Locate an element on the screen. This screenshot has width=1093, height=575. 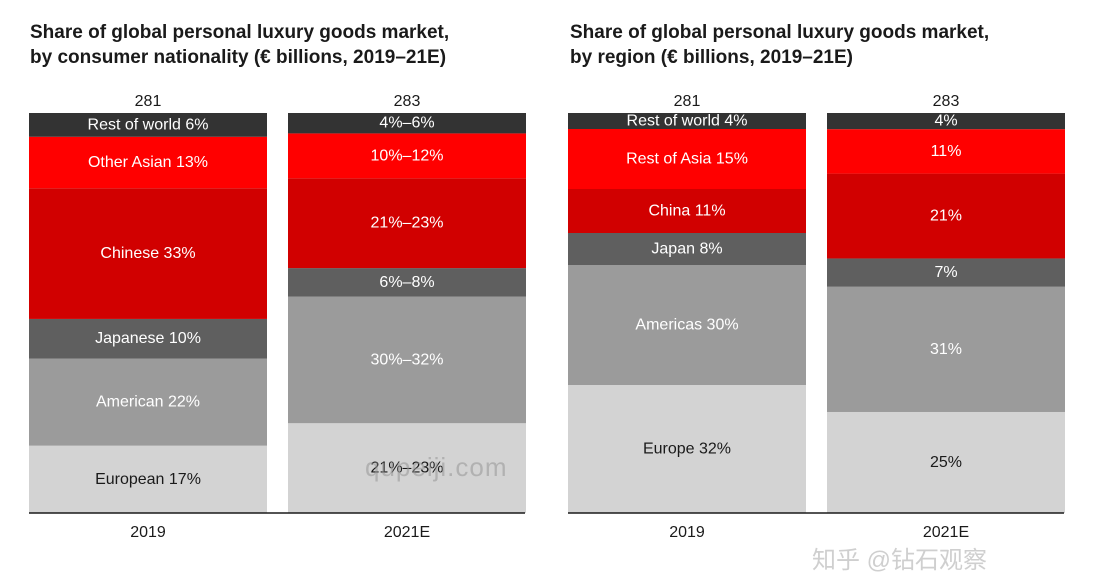
segment-label: Europe 32% is located at coordinates (687, 449).